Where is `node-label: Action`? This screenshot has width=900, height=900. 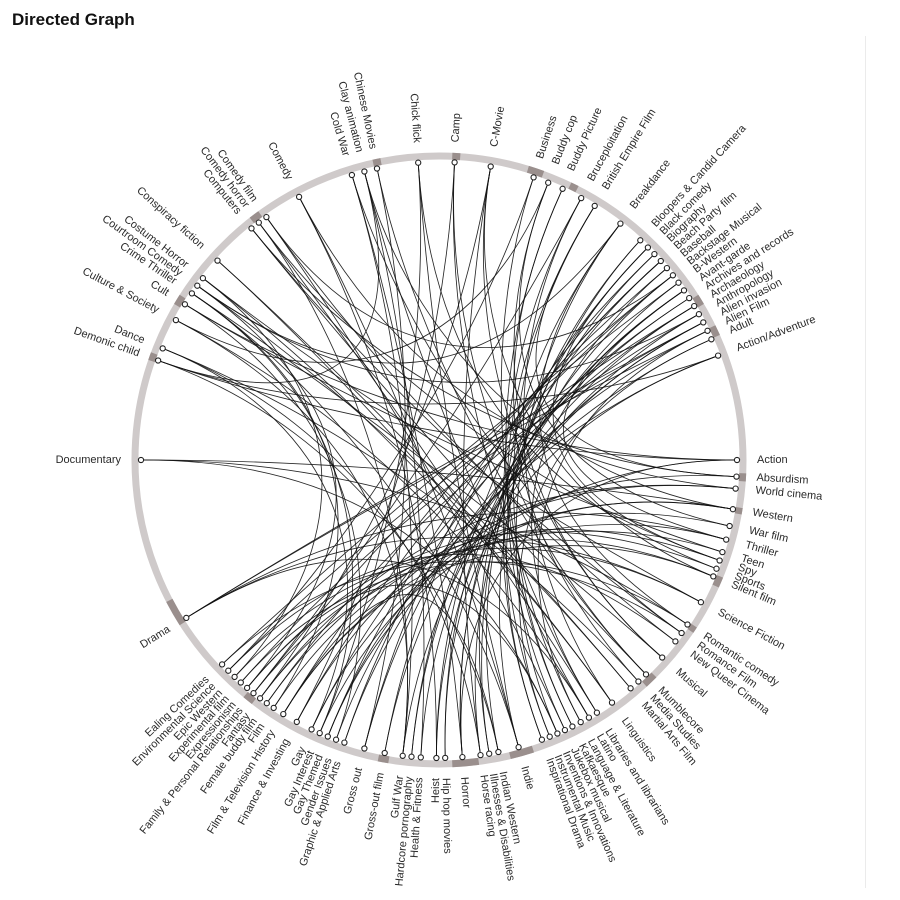 node-label: Action is located at coordinates (772, 460).